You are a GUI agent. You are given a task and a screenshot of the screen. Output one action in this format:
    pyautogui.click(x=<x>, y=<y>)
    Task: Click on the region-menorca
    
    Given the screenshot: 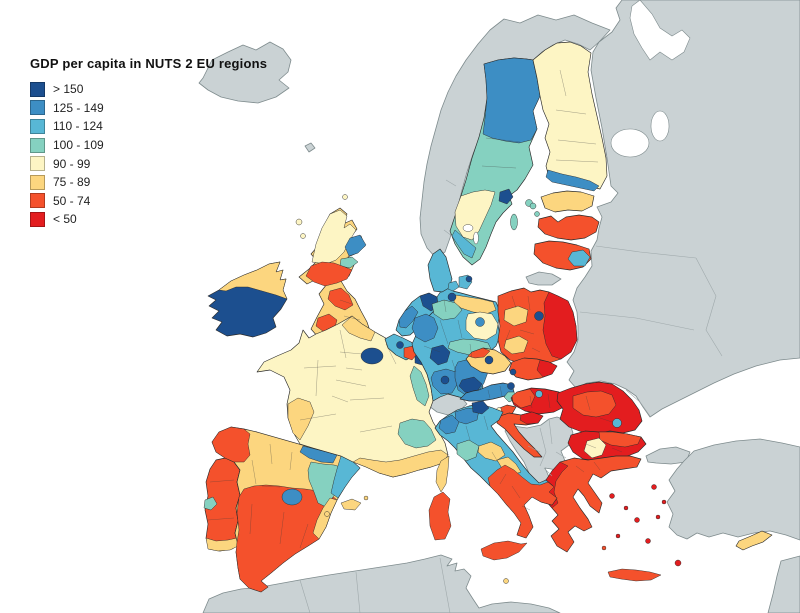 What is the action you would take?
    pyautogui.click(x=366, y=498)
    